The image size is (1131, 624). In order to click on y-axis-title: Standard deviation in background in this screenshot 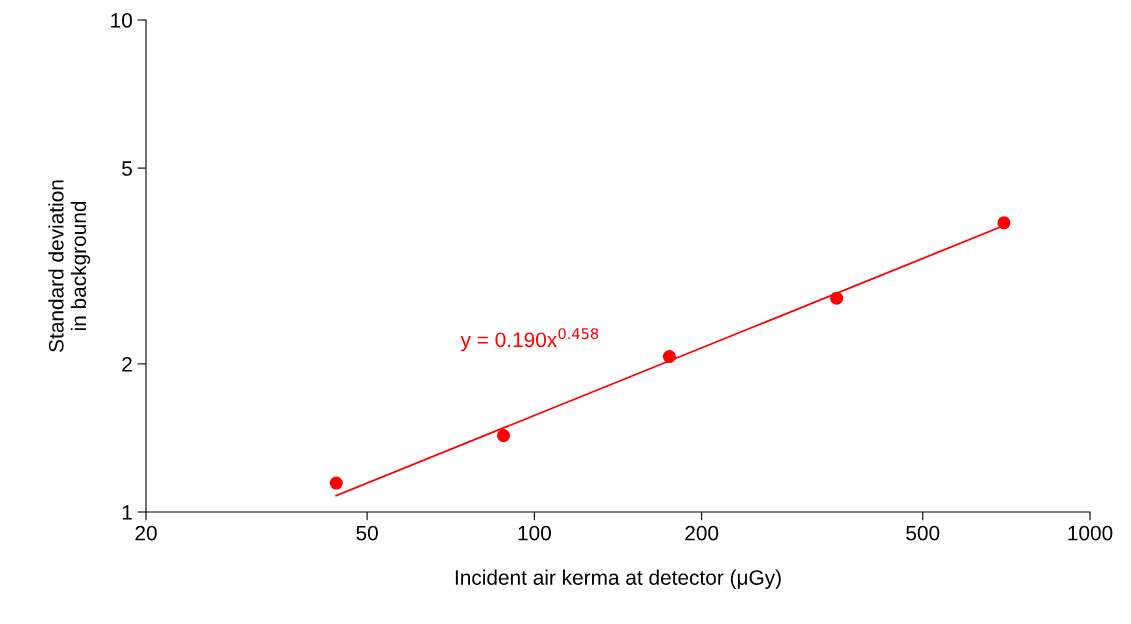, I will do `click(69, 266)`.